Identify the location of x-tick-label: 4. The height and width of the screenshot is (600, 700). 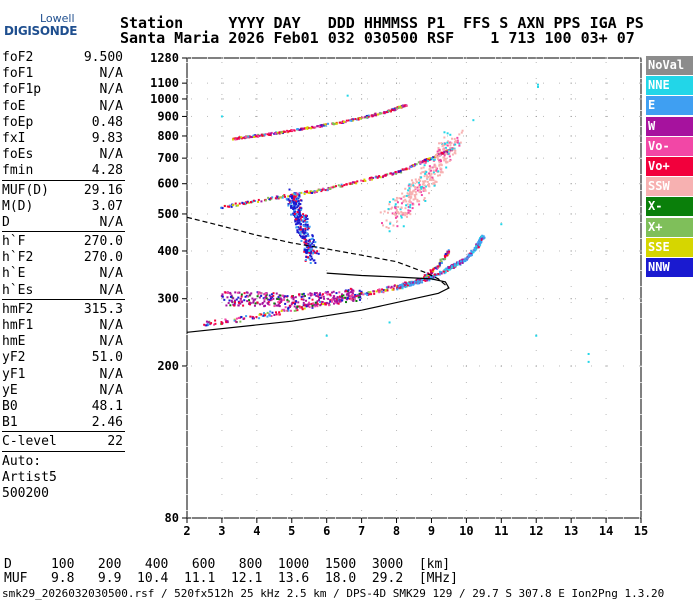
(256, 531).